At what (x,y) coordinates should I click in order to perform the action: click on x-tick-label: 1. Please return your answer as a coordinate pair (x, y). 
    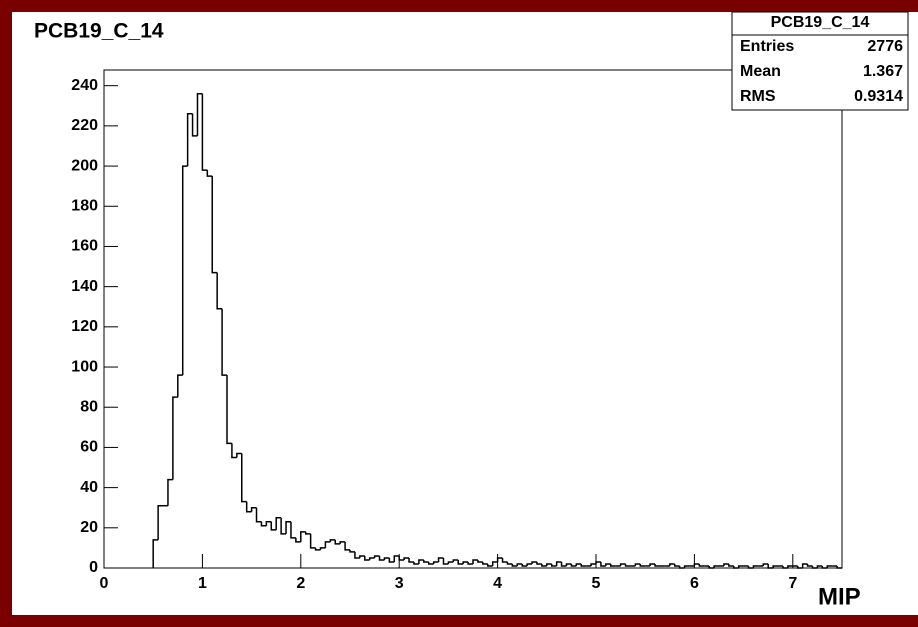
    Looking at the image, I should click on (202, 583).